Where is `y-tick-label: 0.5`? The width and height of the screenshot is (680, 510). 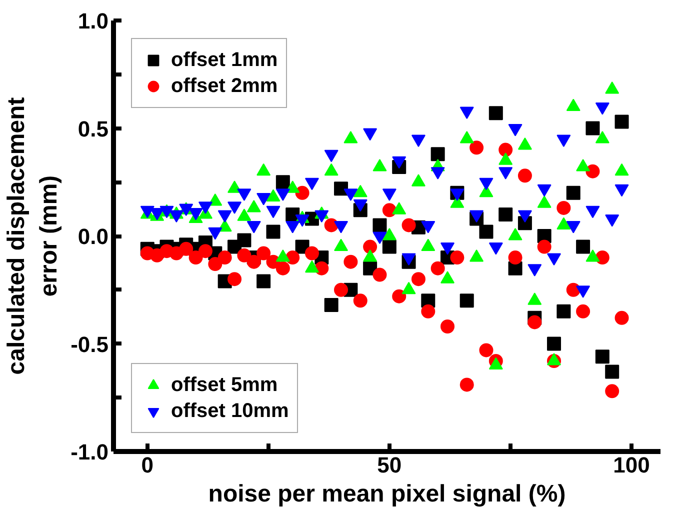
y-tick-label: 0.5 is located at coordinates (93, 129).